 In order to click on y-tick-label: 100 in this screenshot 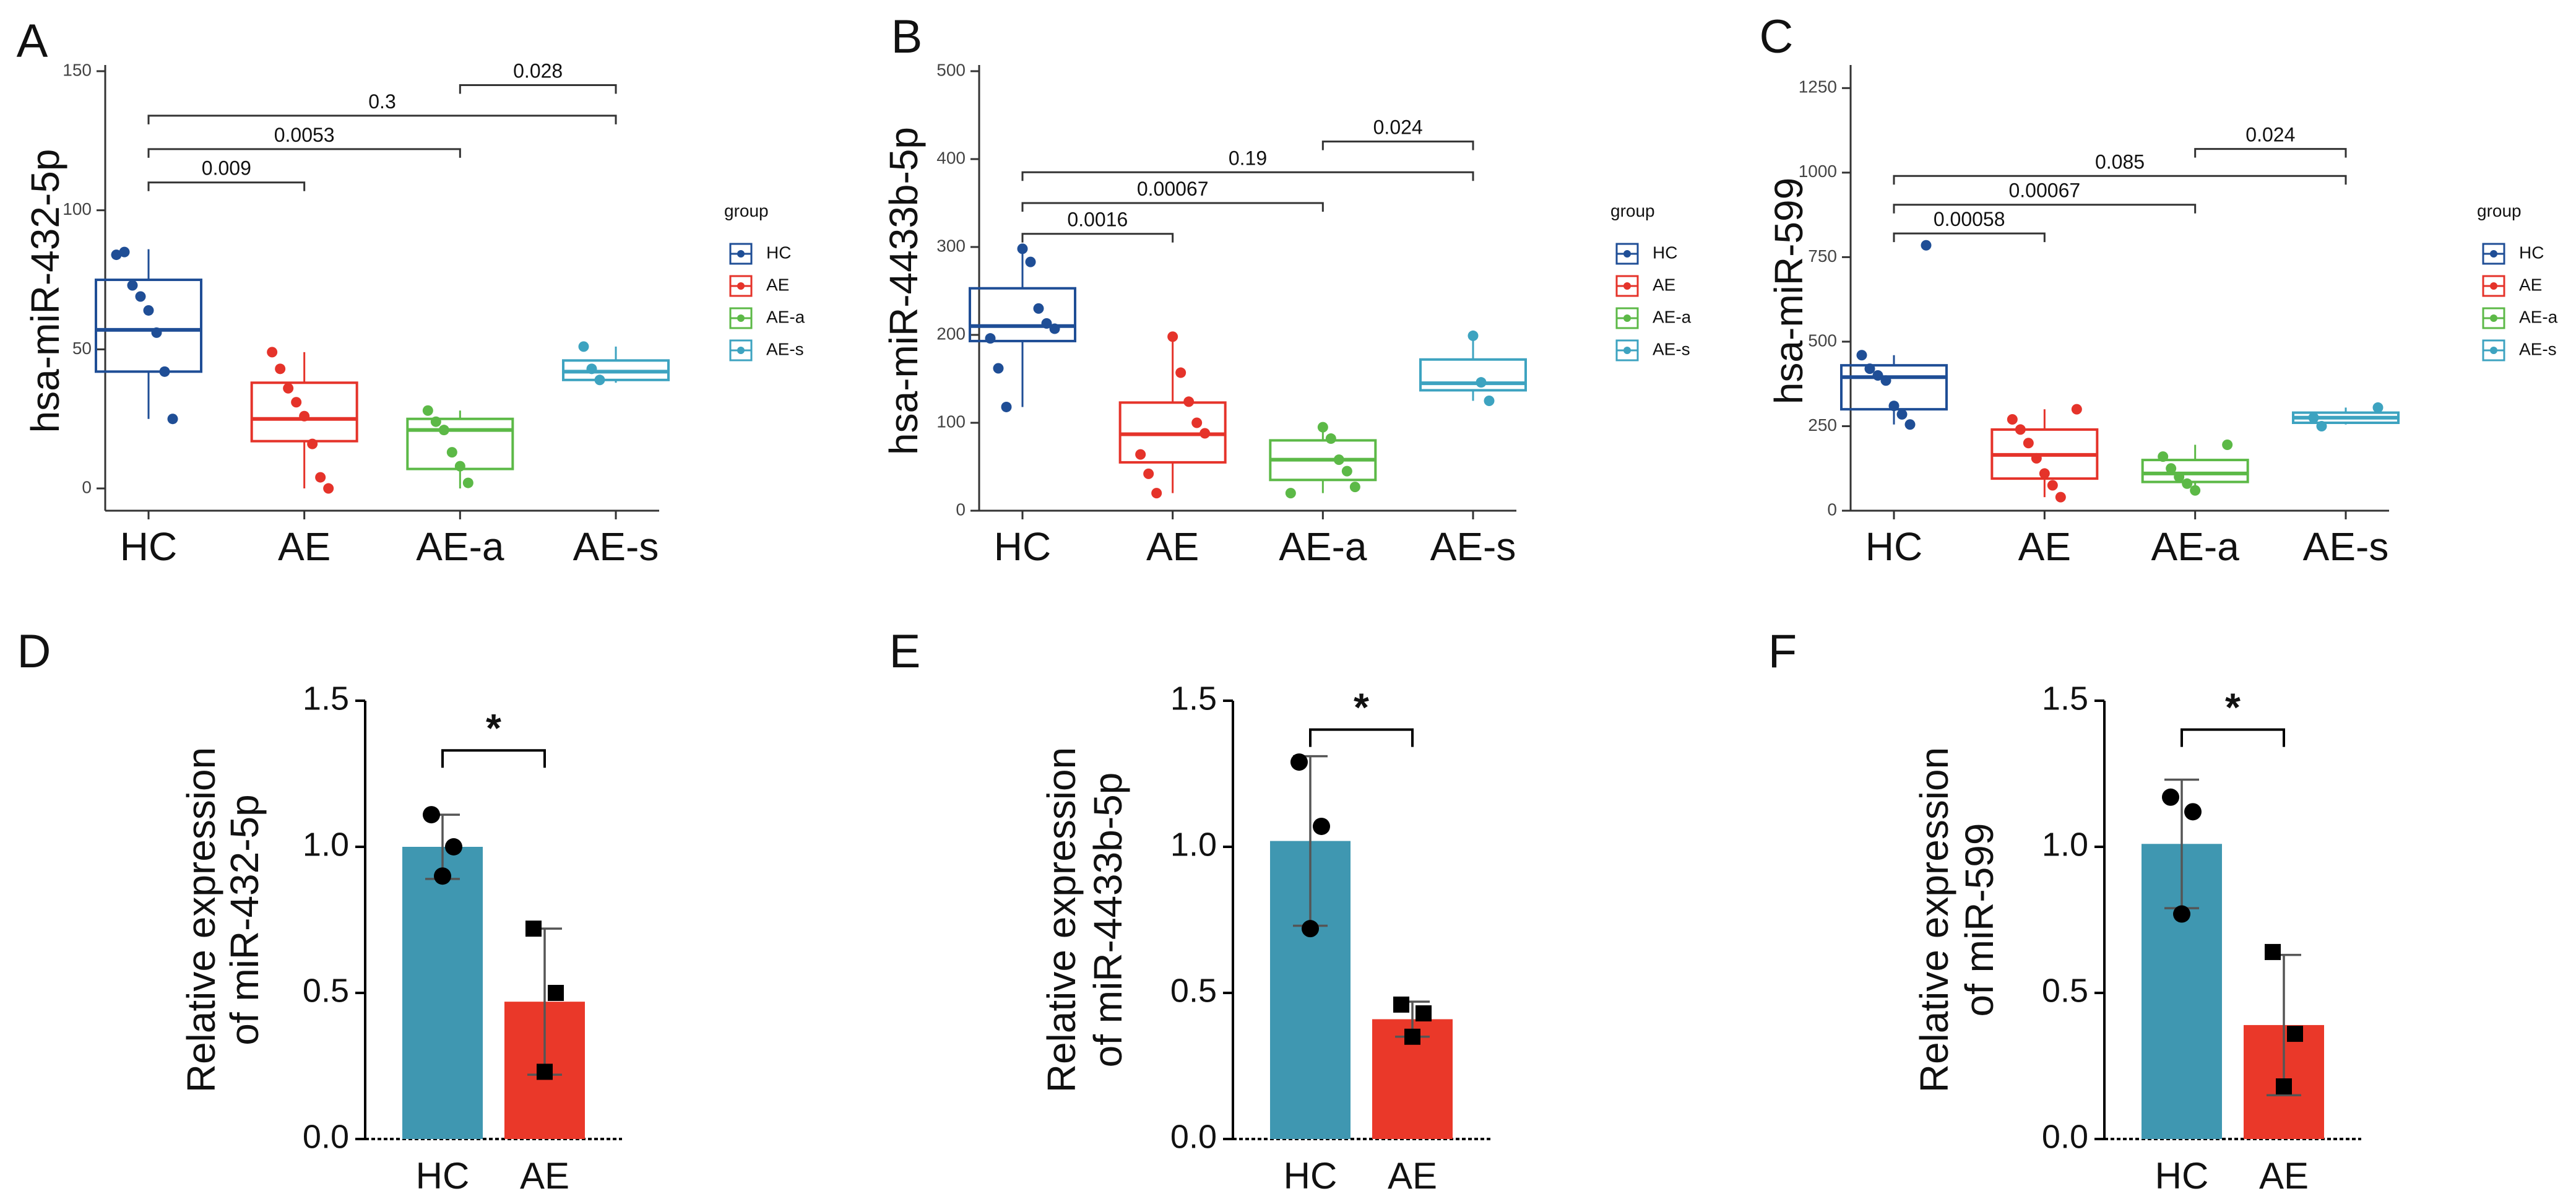, I will do `click(77, 209)`.